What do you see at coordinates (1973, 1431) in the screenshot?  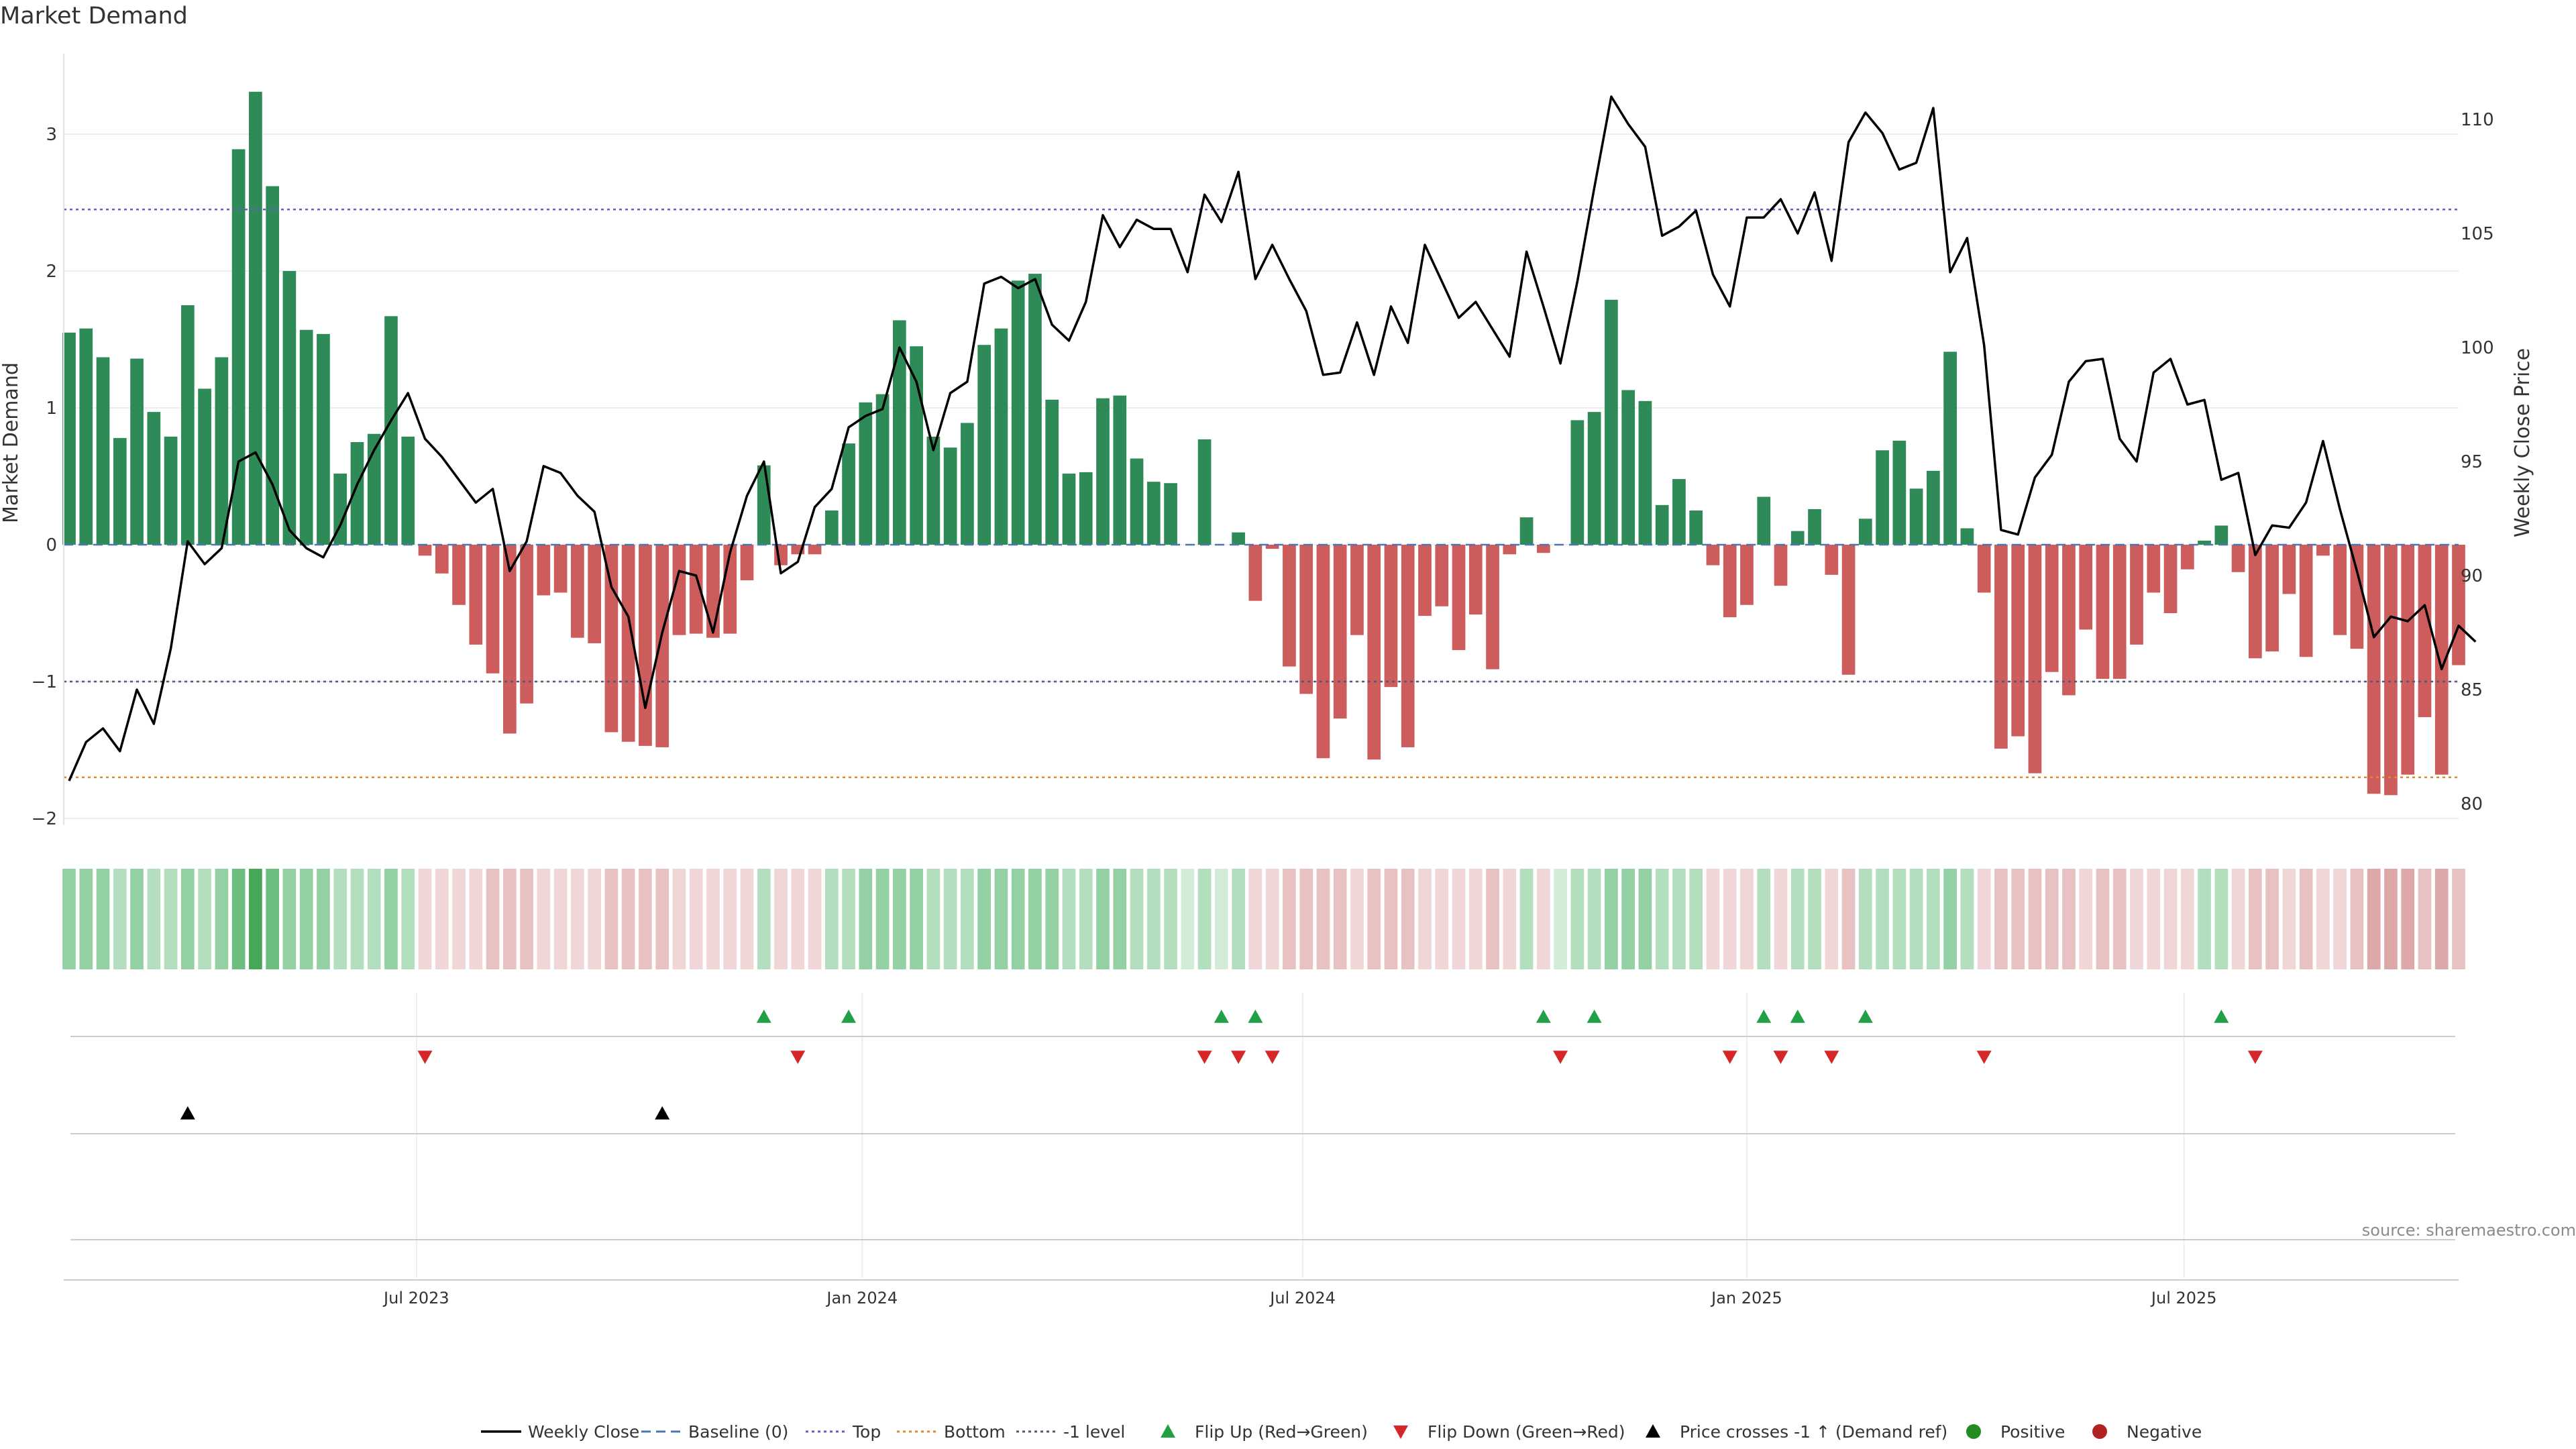 I see `legend-swatch` at bounding box center [1973, 1431].